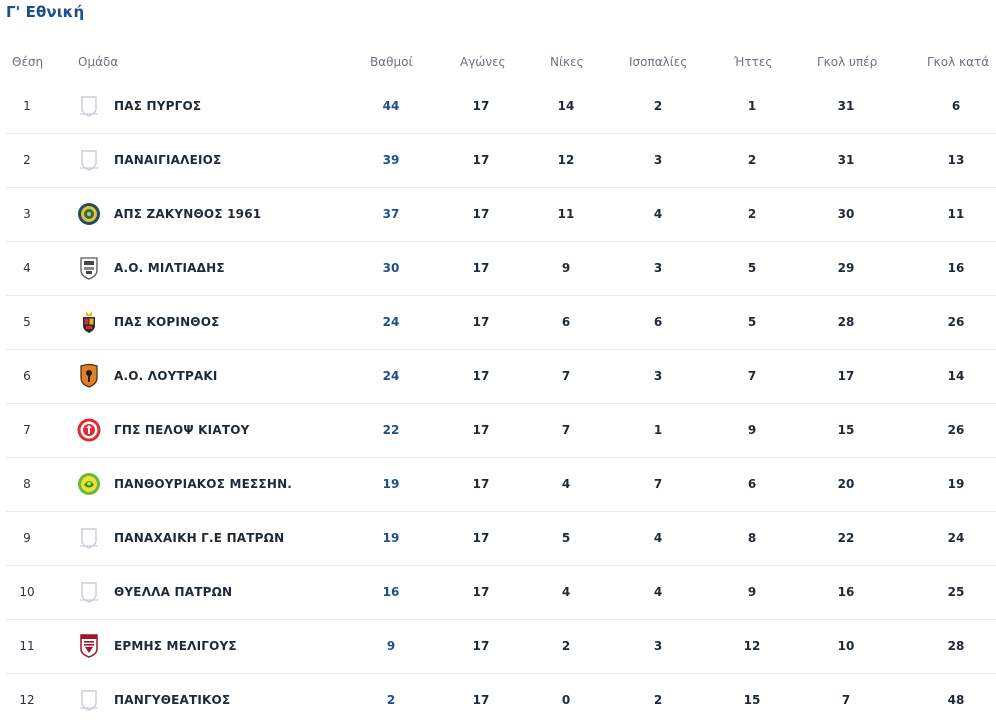 The height and width of the screenshot is (727, 996). What do you see at coordinates (391, 538) in the screenshot?
I see `points-cell: 19` at bounding box center [391, 538].